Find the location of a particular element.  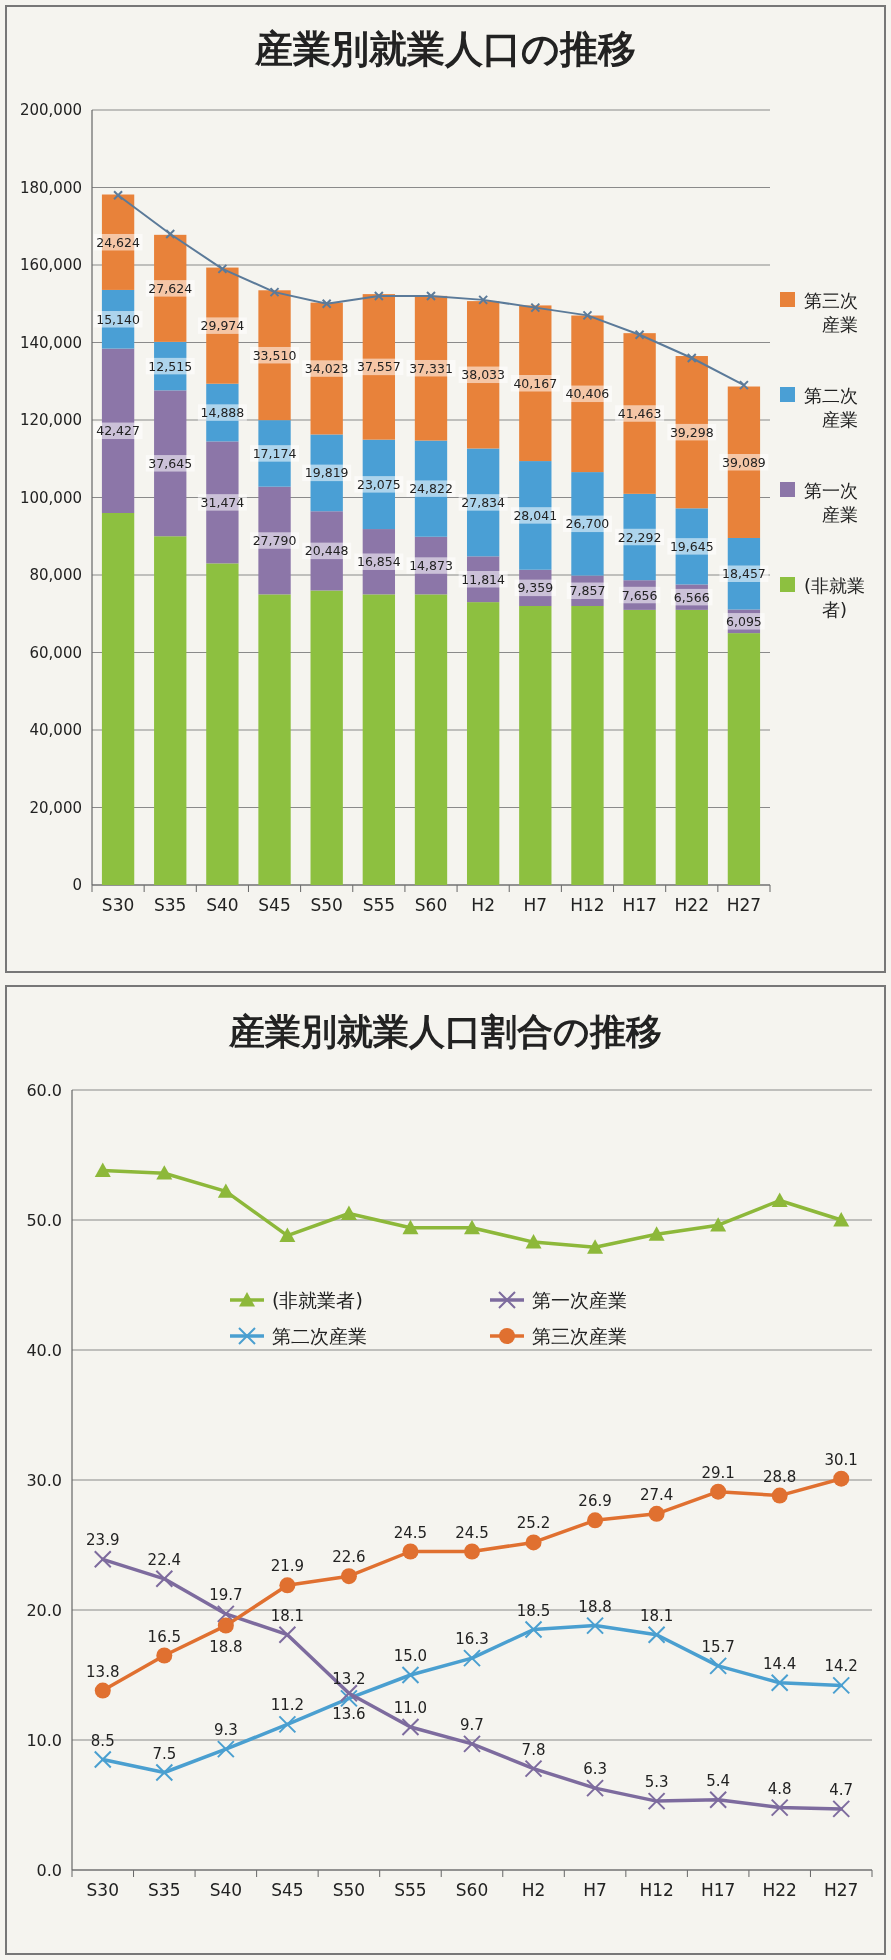

x-tick-label: S40 is located at coordinates (222, 904).